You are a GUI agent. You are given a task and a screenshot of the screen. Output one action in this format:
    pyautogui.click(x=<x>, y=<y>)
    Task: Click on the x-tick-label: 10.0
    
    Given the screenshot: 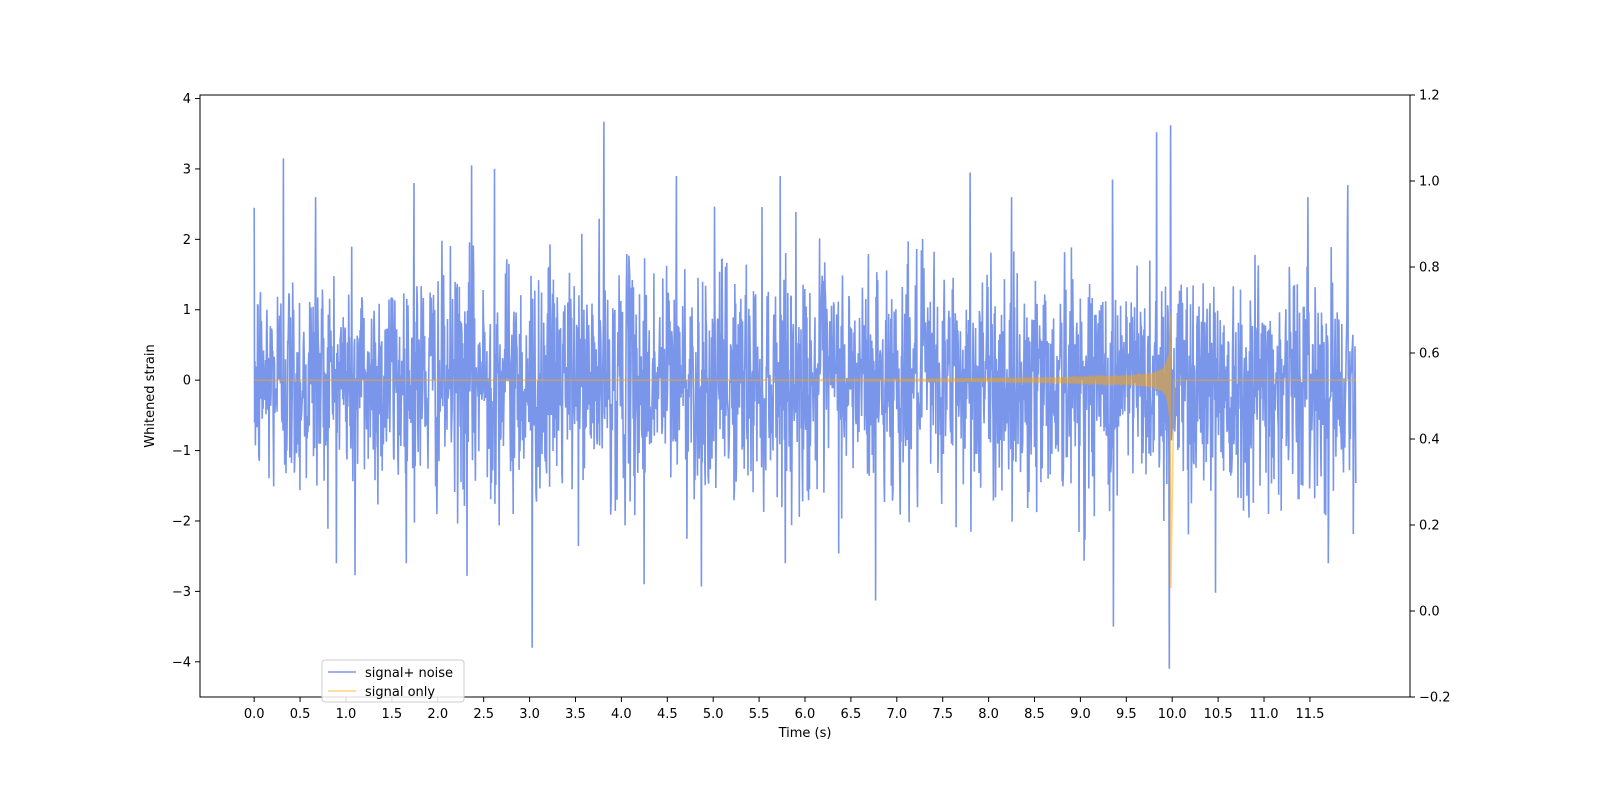 What is the action you would take?
    pyautogui.click(x=1172, y=714)
    